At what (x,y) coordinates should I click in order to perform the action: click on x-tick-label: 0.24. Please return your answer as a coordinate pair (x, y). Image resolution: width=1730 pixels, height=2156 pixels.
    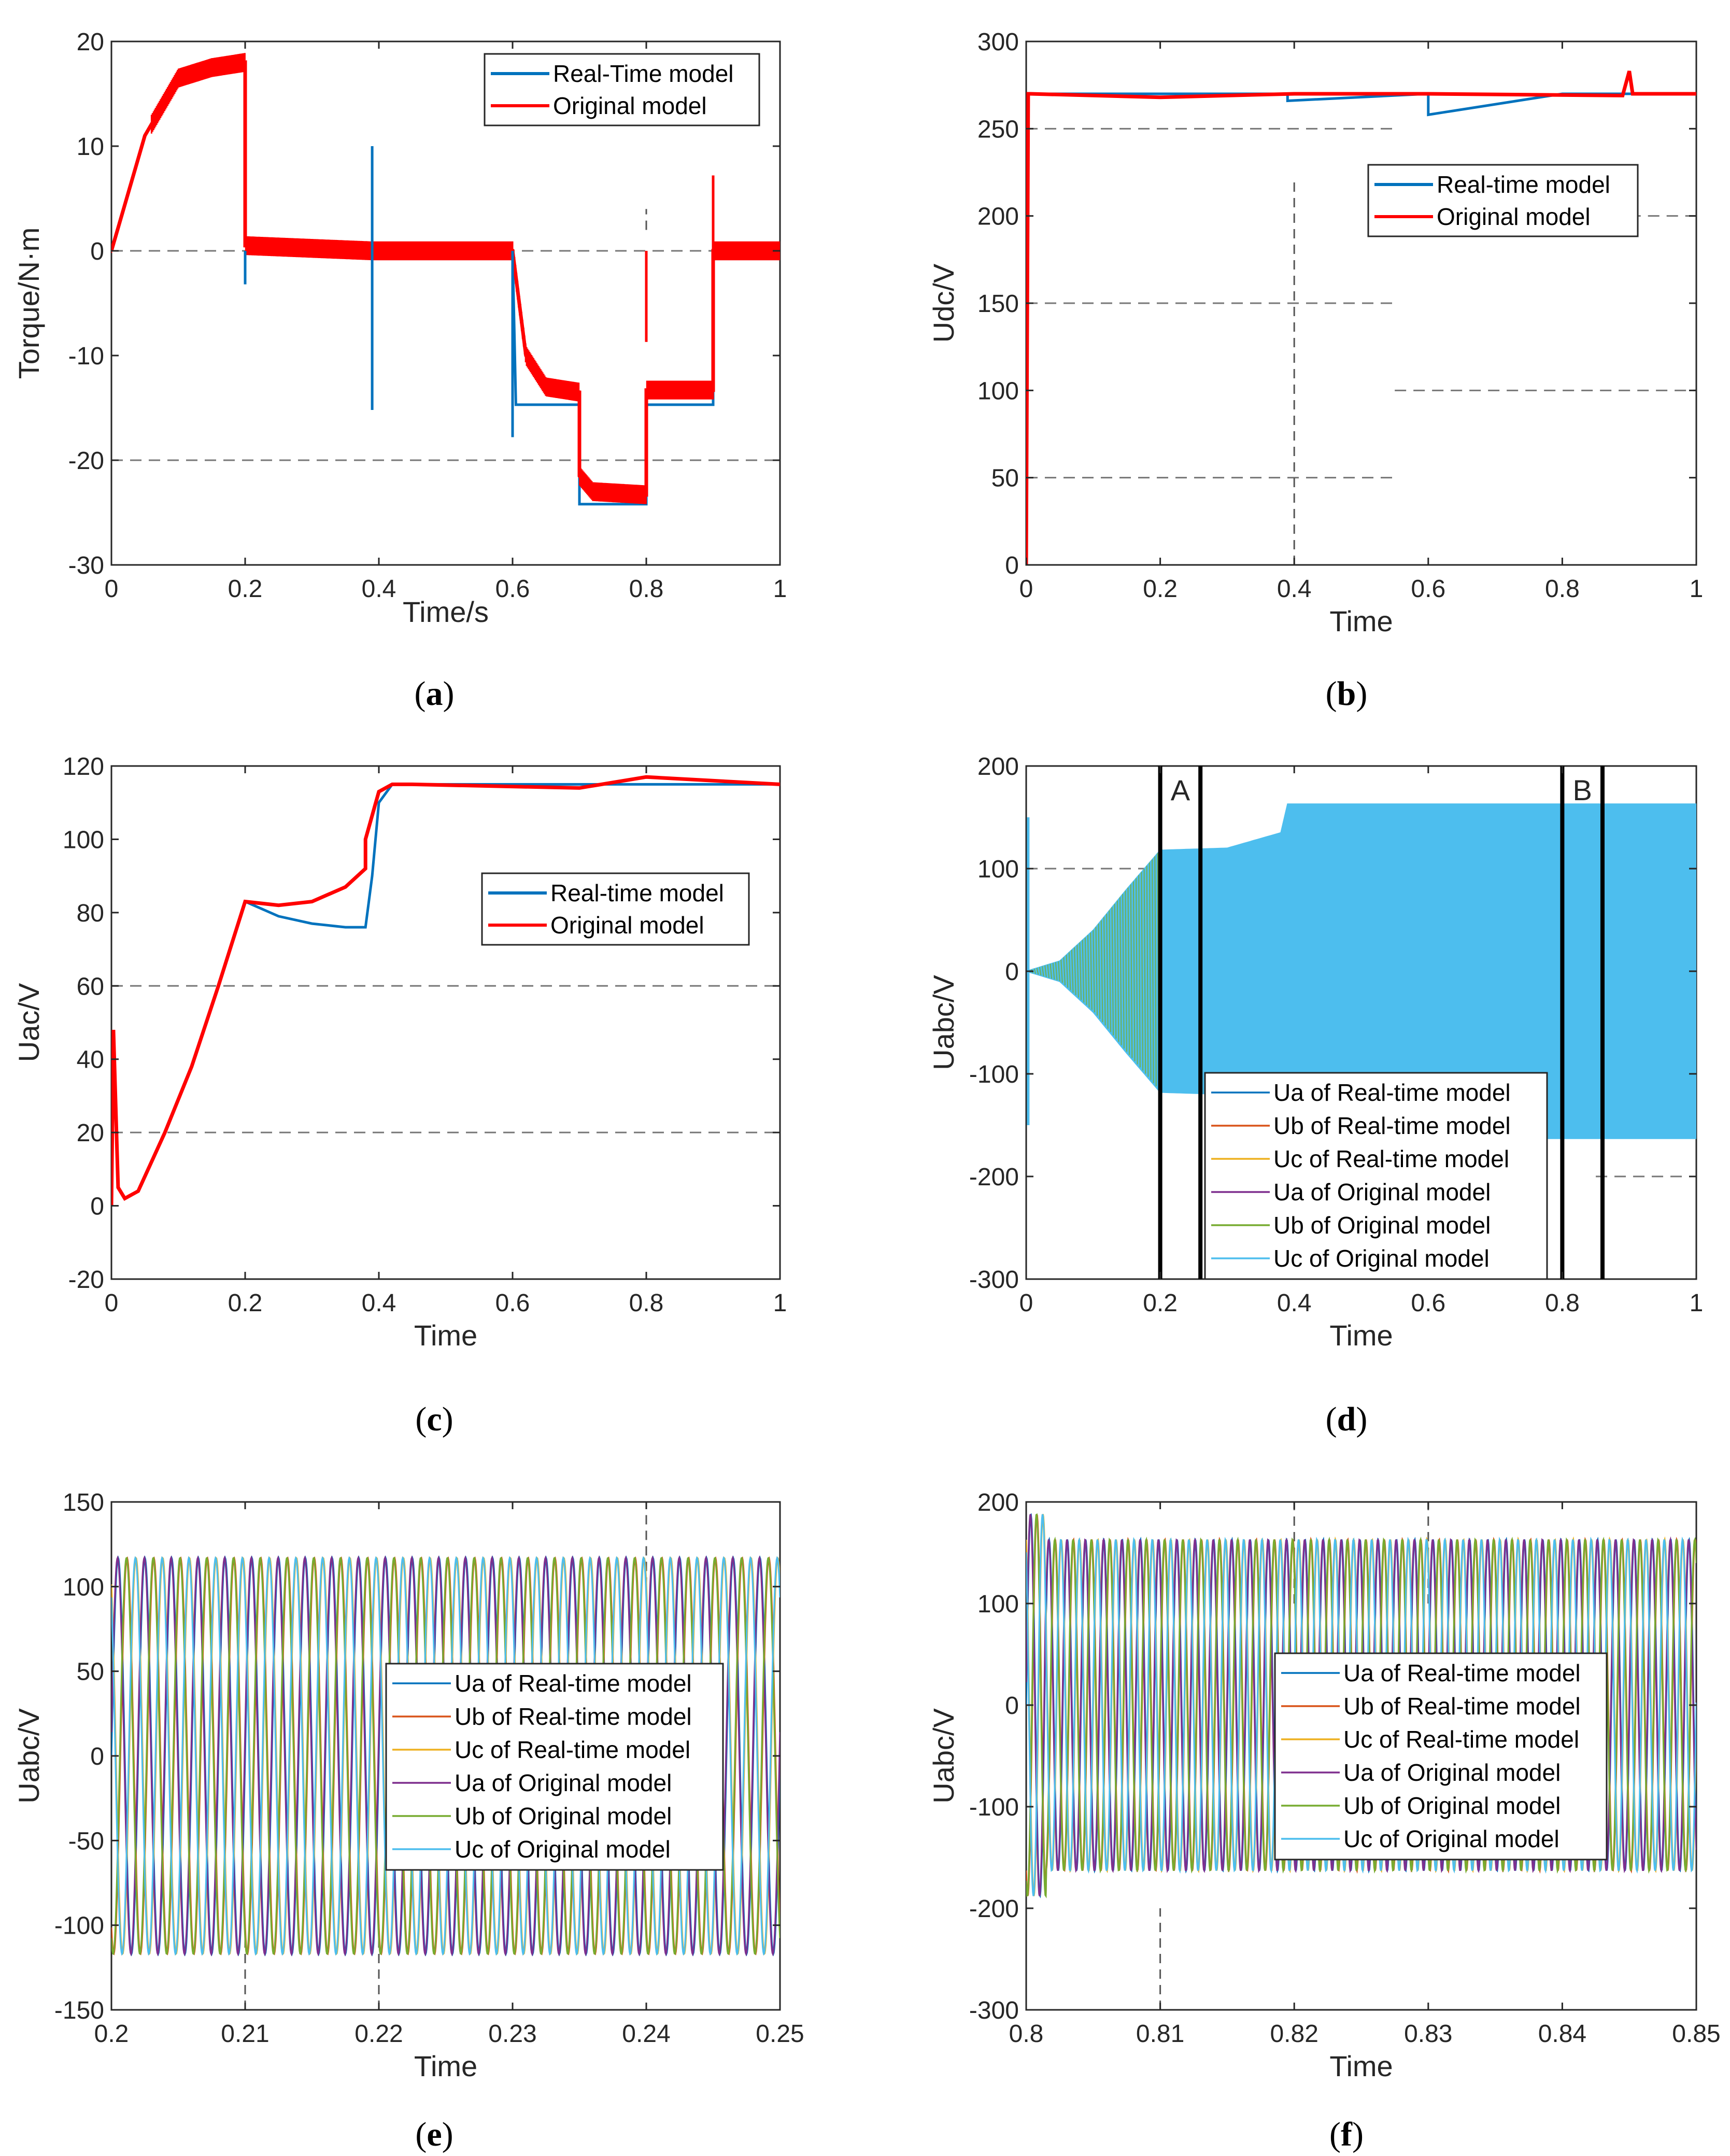
    Looking at the image, I should click on (646, 2034).